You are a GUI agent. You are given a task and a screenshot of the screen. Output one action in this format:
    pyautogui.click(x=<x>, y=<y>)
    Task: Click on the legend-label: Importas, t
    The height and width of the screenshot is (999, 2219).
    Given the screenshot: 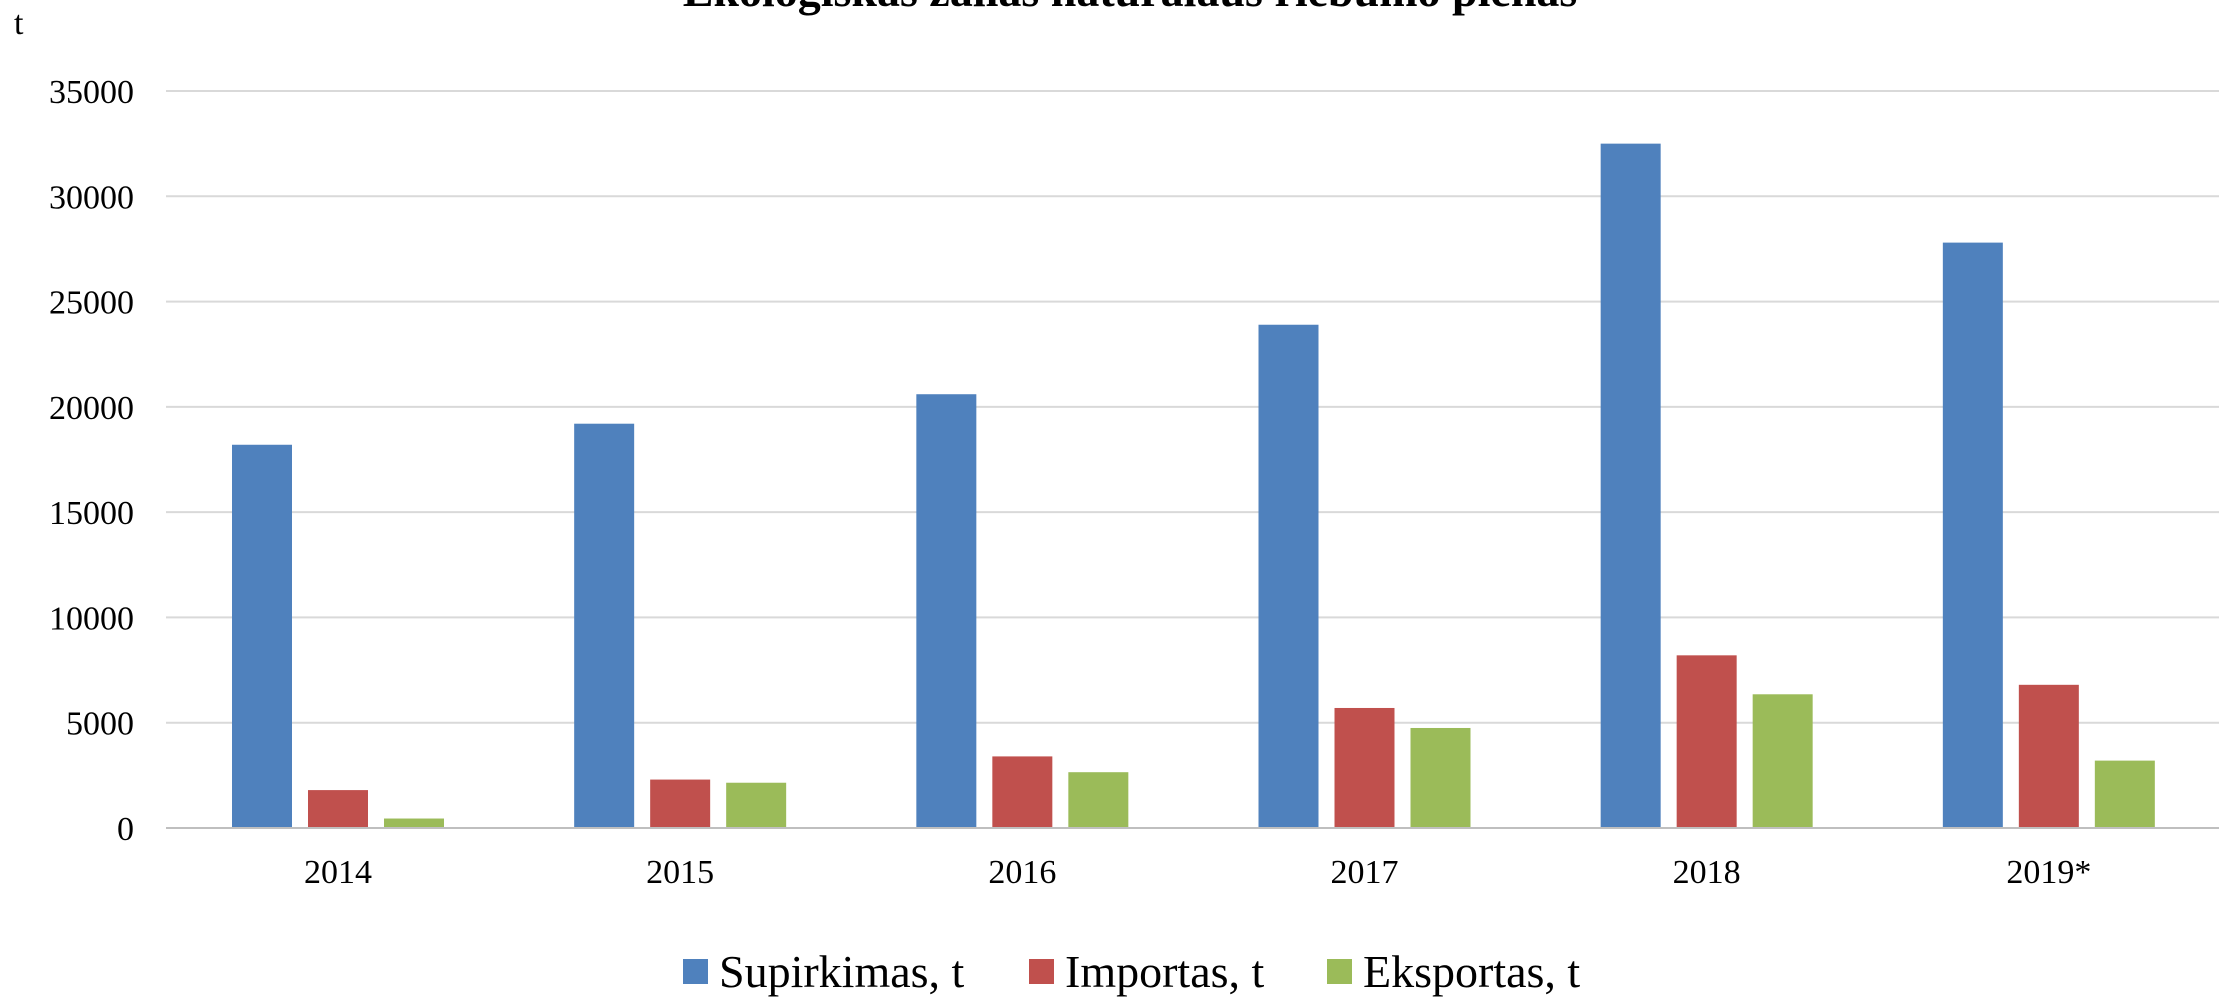 What is the action you would take?
    pyautogui.click(x=1165, y=971)
    